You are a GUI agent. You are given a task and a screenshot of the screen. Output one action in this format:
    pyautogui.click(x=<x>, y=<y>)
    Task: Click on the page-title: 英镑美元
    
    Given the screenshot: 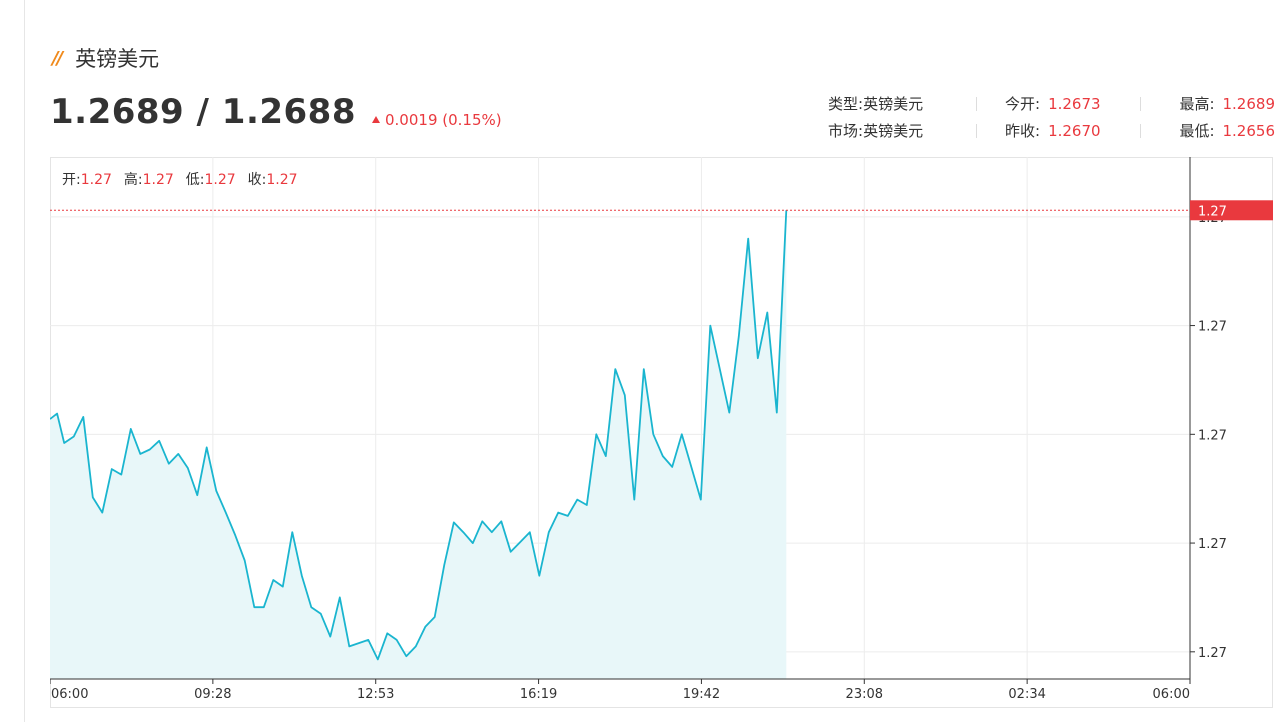 What is the action you would take?
    pyautogui.click(x=117, y=59)
    